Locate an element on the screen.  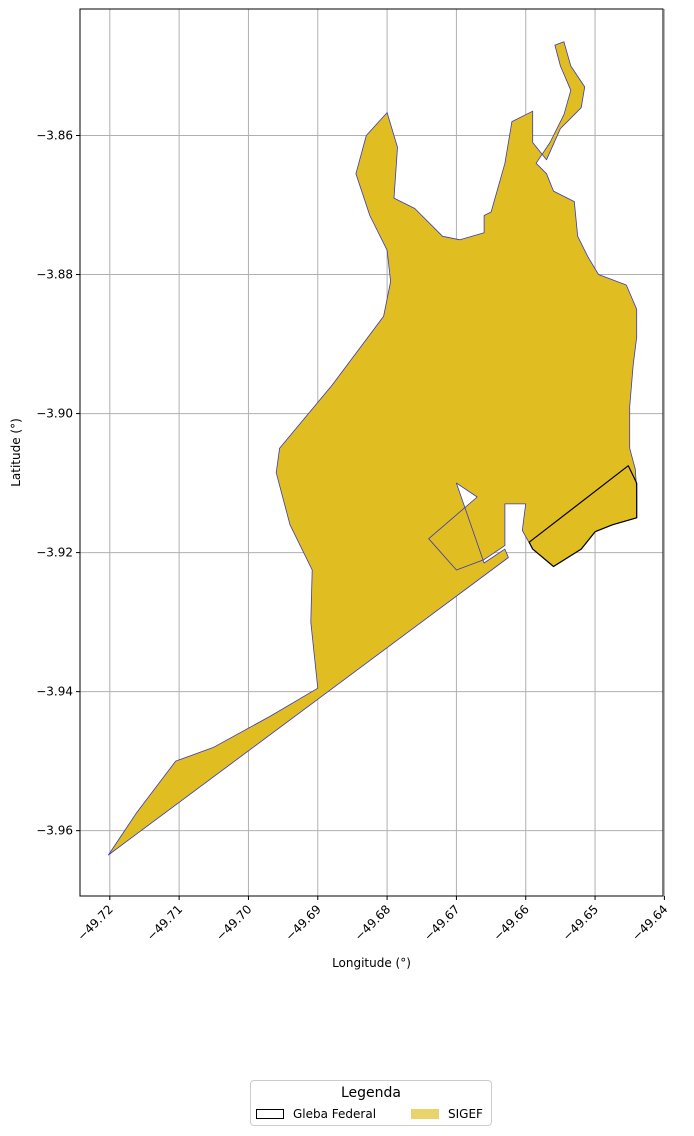
y-tick-label: −3.90 is located at coordinates (54, 414).